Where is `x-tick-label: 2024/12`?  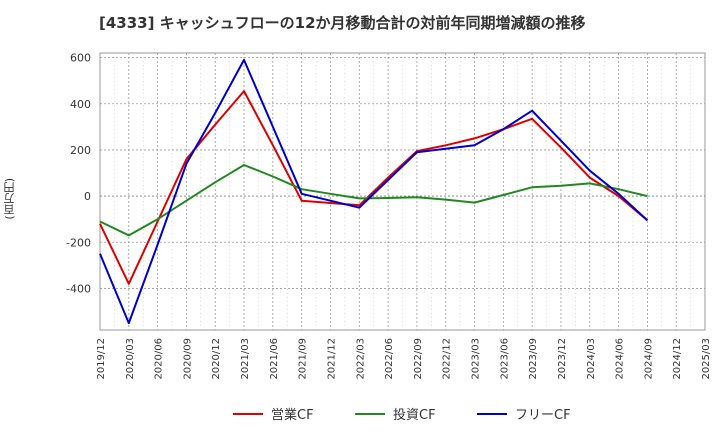 x-tick-label: 2024/12 is located at coordinates (677, 359).